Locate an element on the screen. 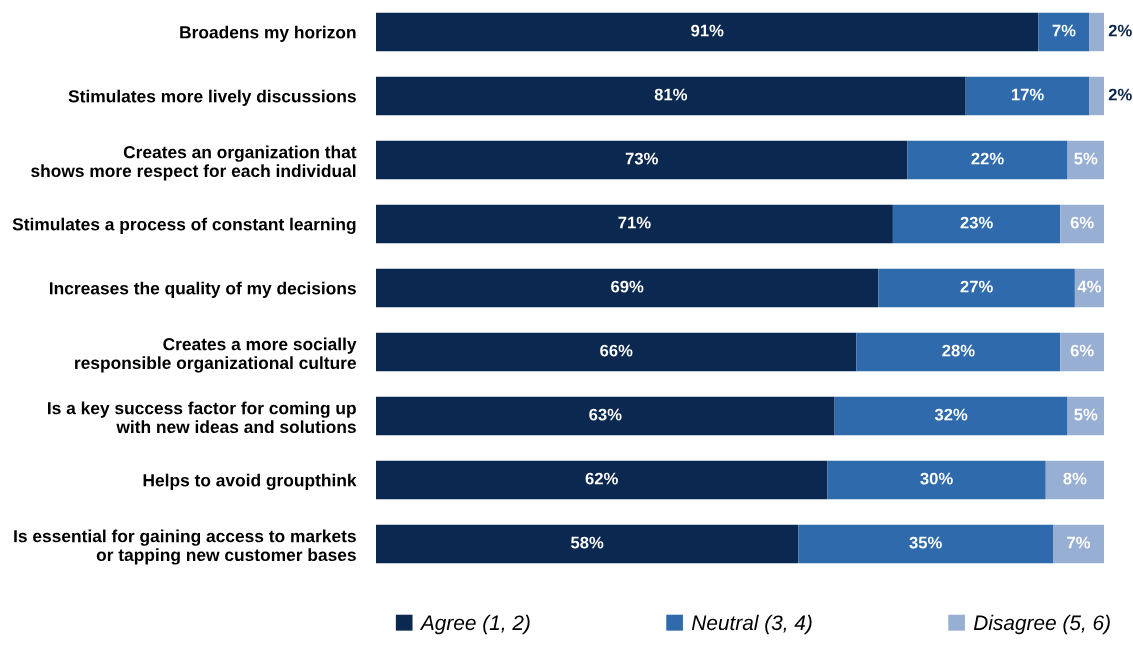 This screenshot has height=653, width=1133. data-label: 8% is located at coordinates (1075, 478).